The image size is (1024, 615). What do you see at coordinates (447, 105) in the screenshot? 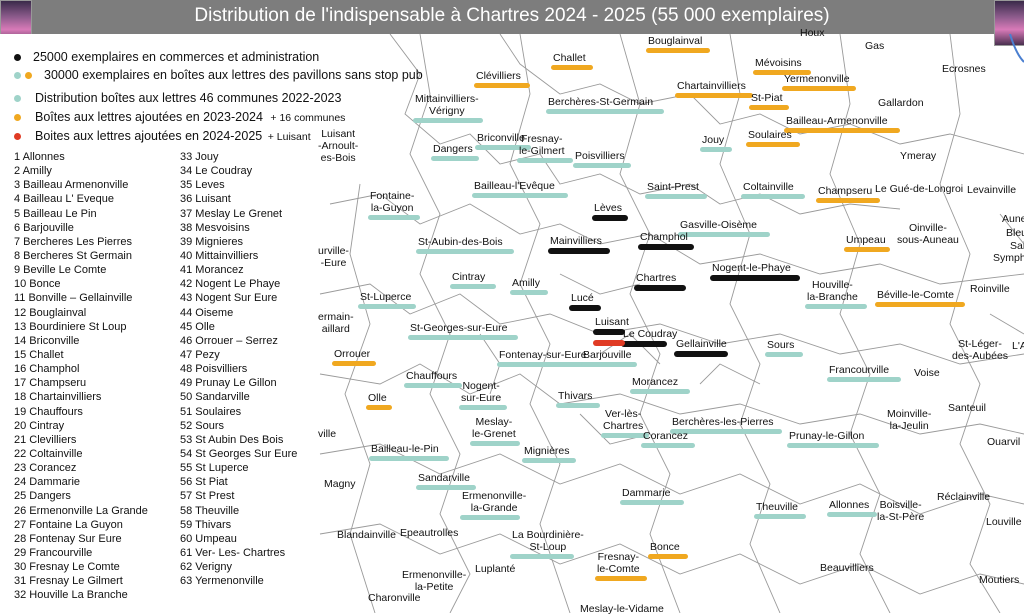
I see `town-label: Mittainvilliers- Vérigny` at bounding box center [447, 105].